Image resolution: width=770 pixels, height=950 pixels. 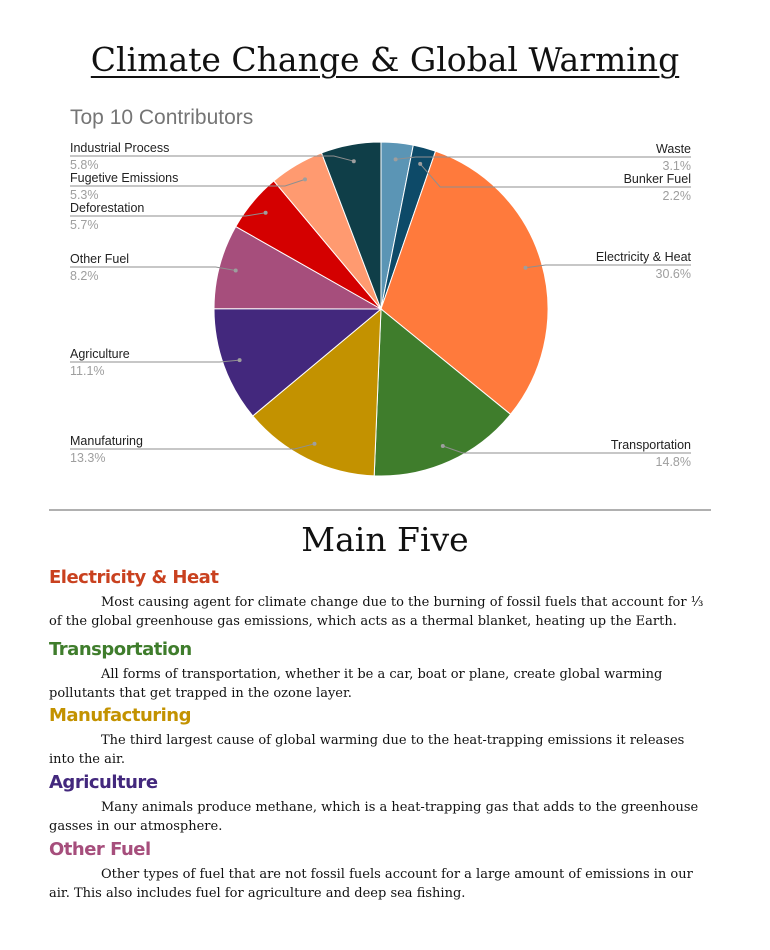 What do you see at coordinates (677, 196) in the screenshot?
I see `slice-value-label: 2.2%` at bounding box center [677, 196].